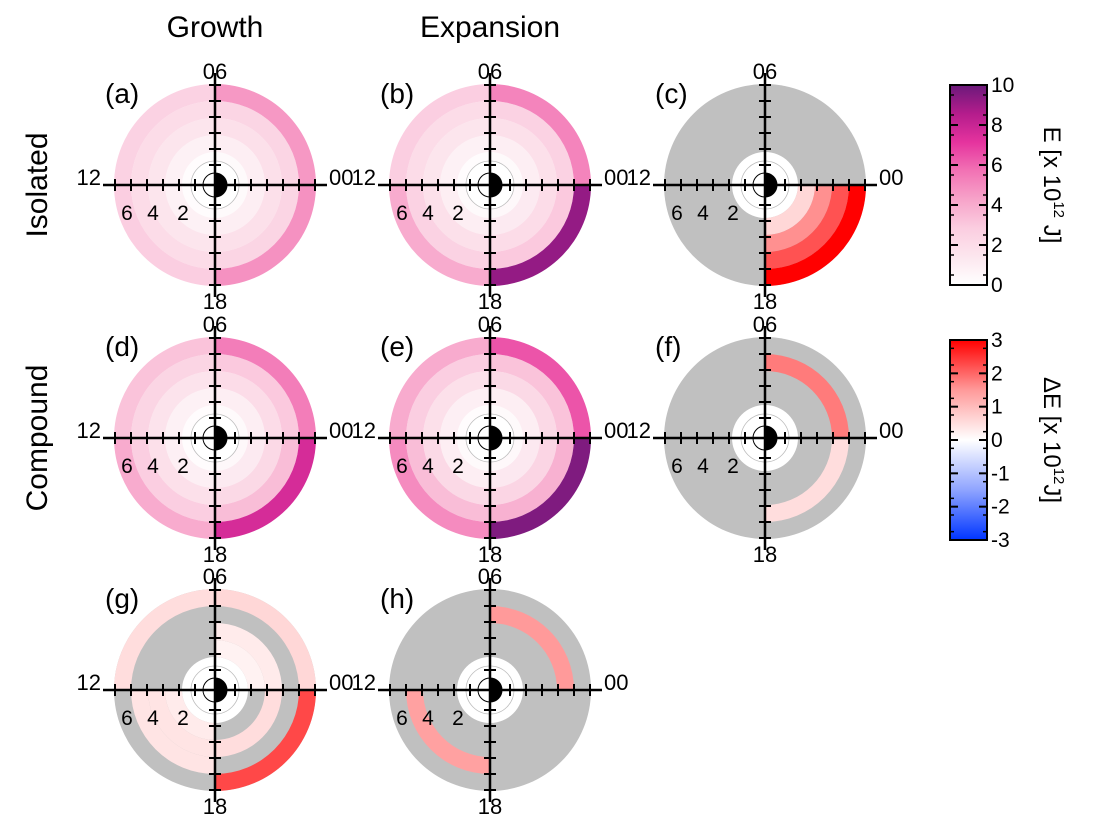 The image size is (1093, 817). Describe the element at coordinates (37, 438) in the screenshot. I see `row-title-compound: Compound` at that location.